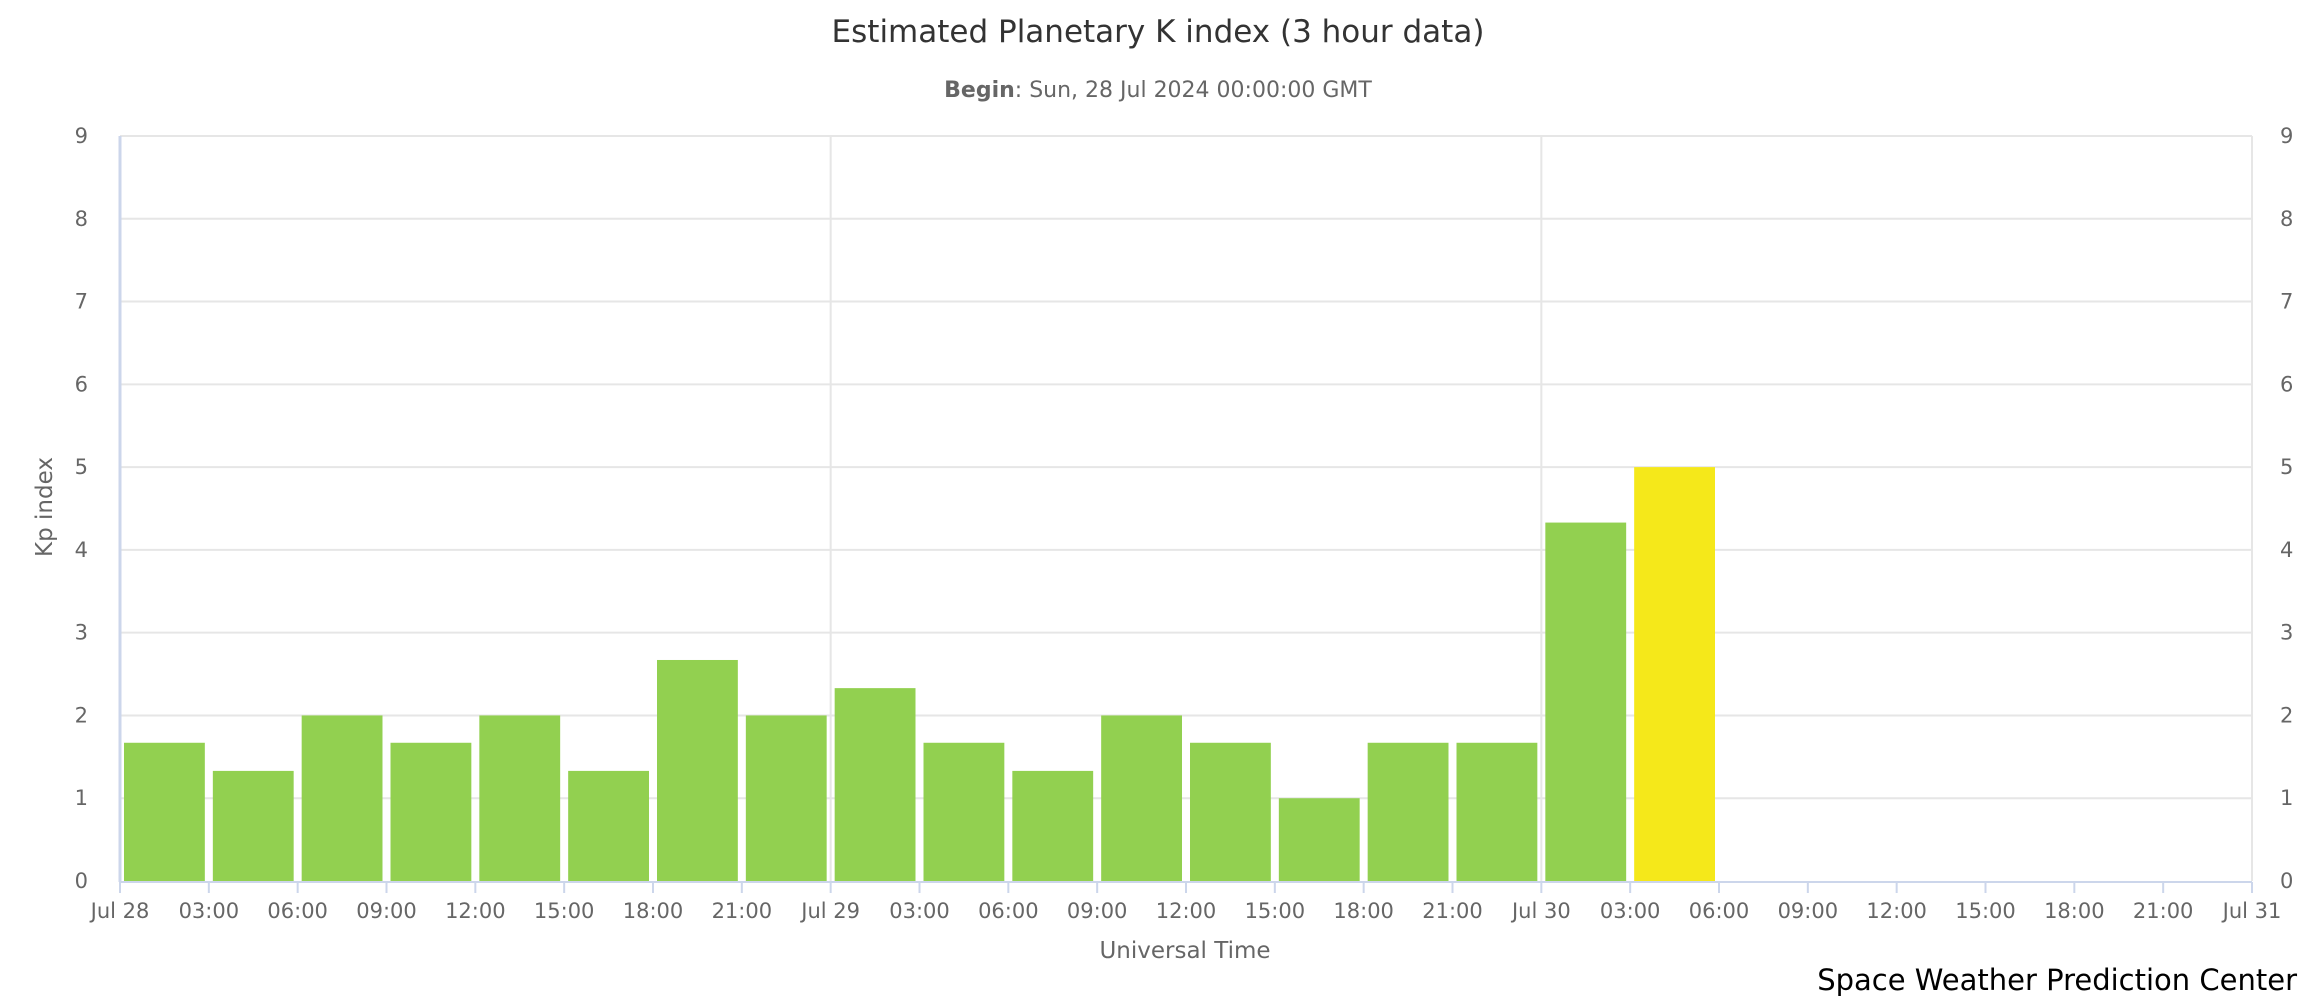  Describe the element at coordinates (81, 467) in the screenshot. I see `y-tick-label: 5` at that location.